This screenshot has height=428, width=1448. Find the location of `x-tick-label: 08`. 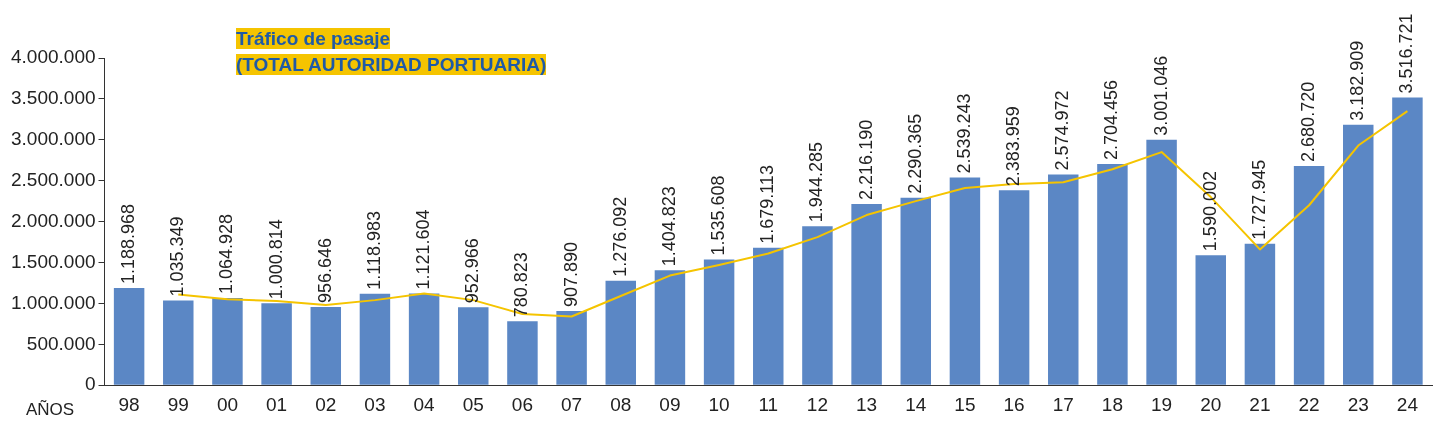

x-tick-label: 08 is located at coordinates (621, 404).